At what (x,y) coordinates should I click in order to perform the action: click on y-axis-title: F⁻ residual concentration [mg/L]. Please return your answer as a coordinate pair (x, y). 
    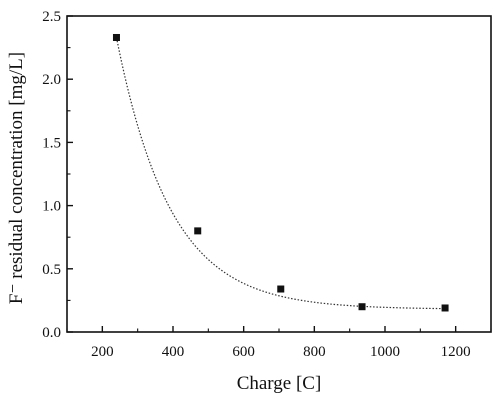
    Looking at the image, I should click on (16, 178).